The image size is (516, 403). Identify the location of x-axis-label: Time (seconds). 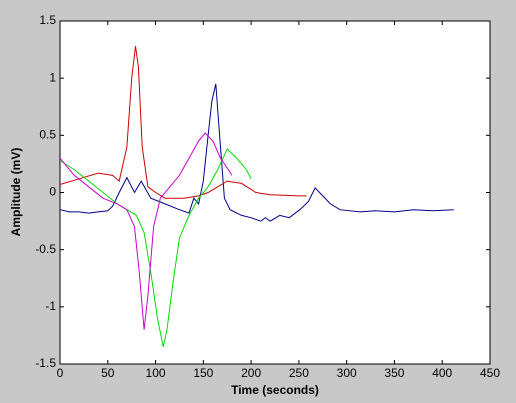
(275, 390).